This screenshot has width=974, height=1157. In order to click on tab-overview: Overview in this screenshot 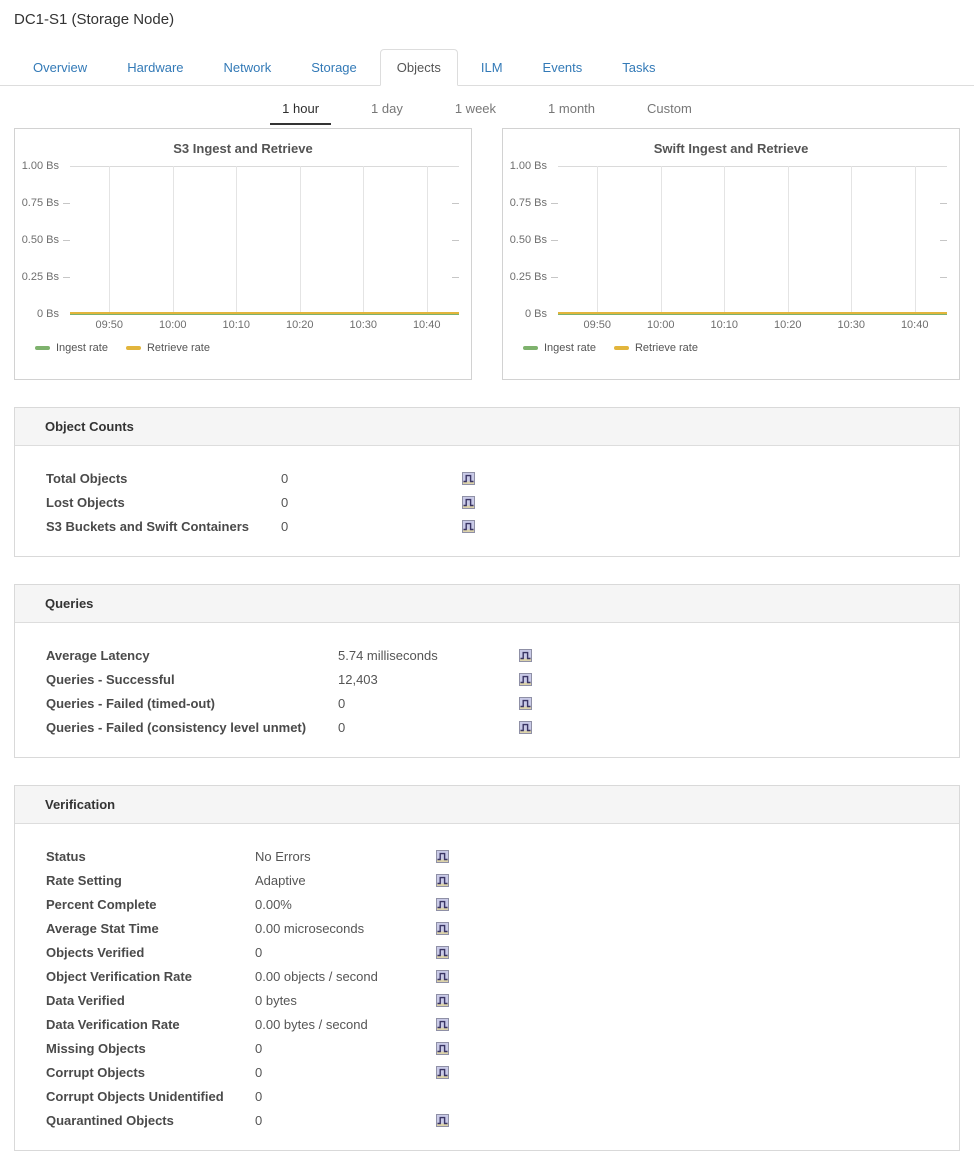, I will do `click(60, 67)`.